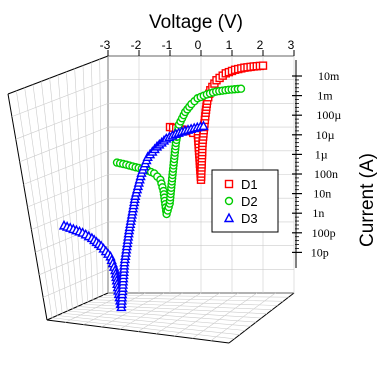 Image resolution: width=385 pixels, height=365 pixels. Describe the element at coordinates (229, 45) in the screenshot. I see `x-tick-label: 1` at that location.